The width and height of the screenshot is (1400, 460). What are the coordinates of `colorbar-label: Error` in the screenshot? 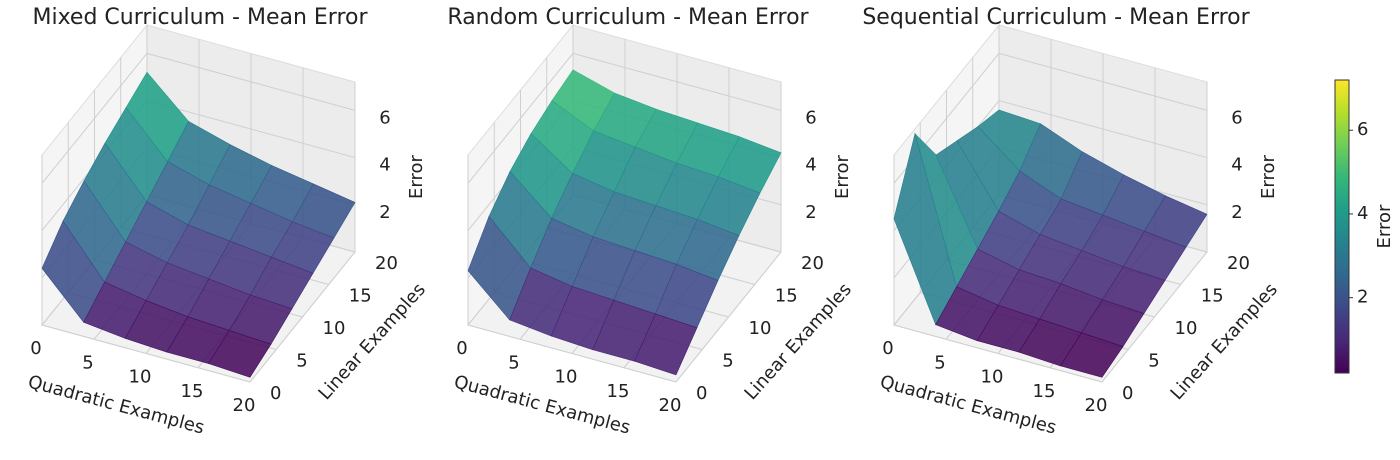 It's located at (1384, 226).